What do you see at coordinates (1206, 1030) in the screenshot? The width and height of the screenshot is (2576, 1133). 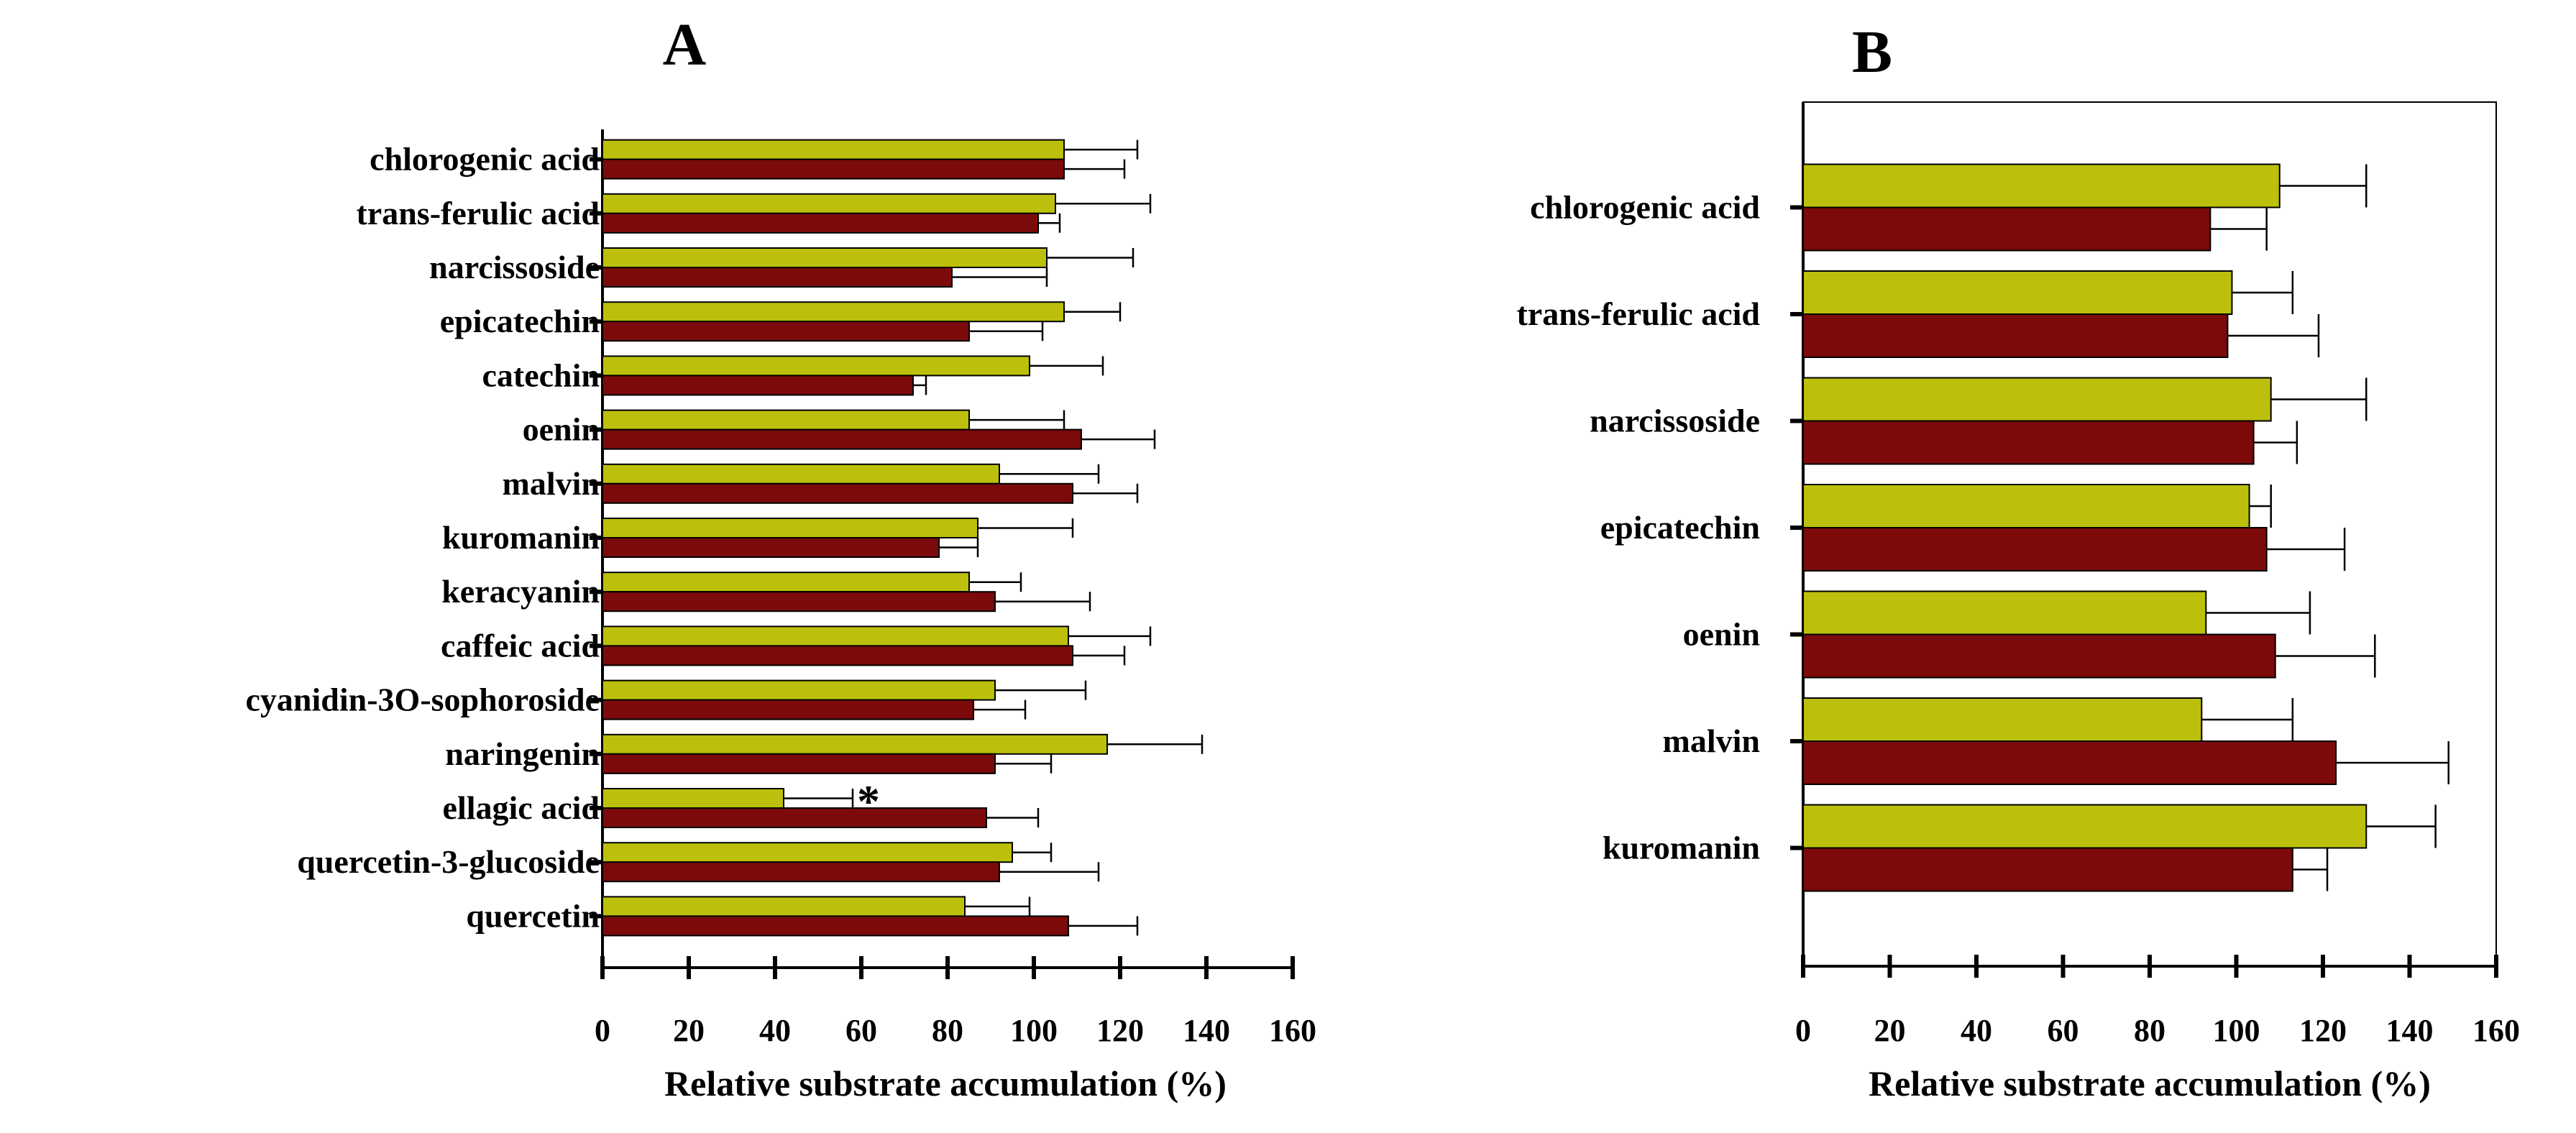 I see `panel-a-x-tick-label: 140` at bounding box center [1206, 1030].